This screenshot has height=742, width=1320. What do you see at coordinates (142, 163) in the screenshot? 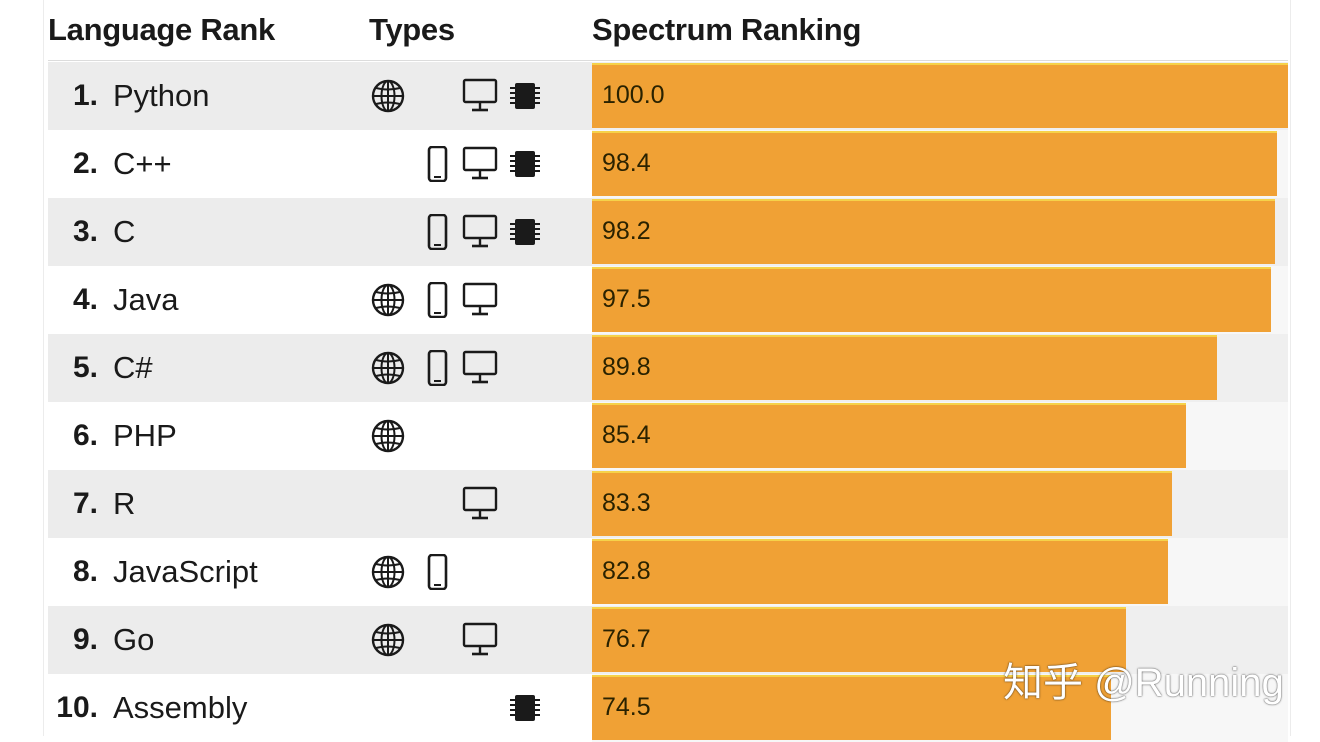
I see `language-name: C++` at bounding box center [142, 163].